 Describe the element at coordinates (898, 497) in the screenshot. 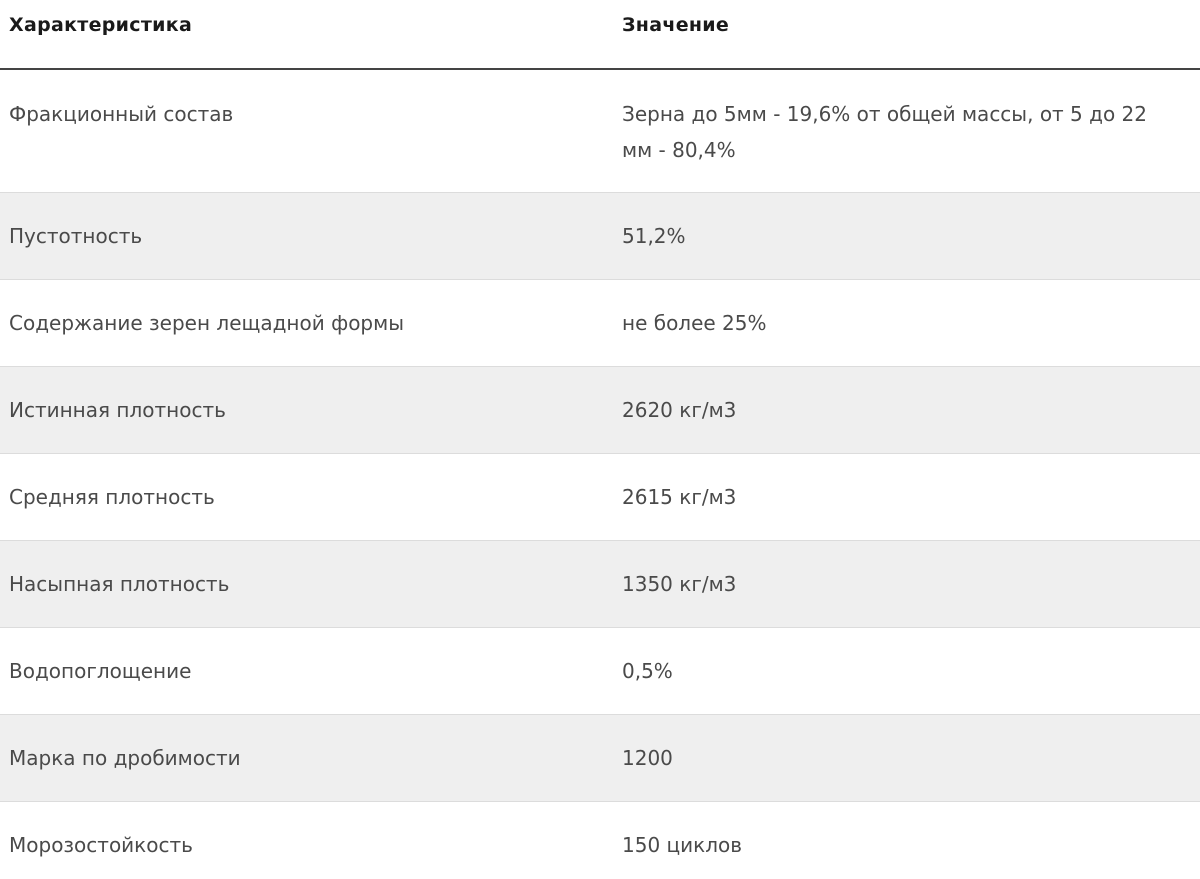

I see `cell-value: 2615 кг/м3` at that location.